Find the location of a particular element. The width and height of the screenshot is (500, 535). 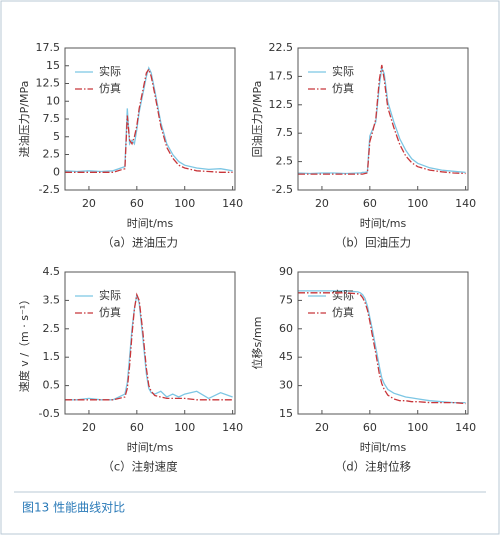

subplot-caption: （a）进油压力 is located at coordinates (140, 243).